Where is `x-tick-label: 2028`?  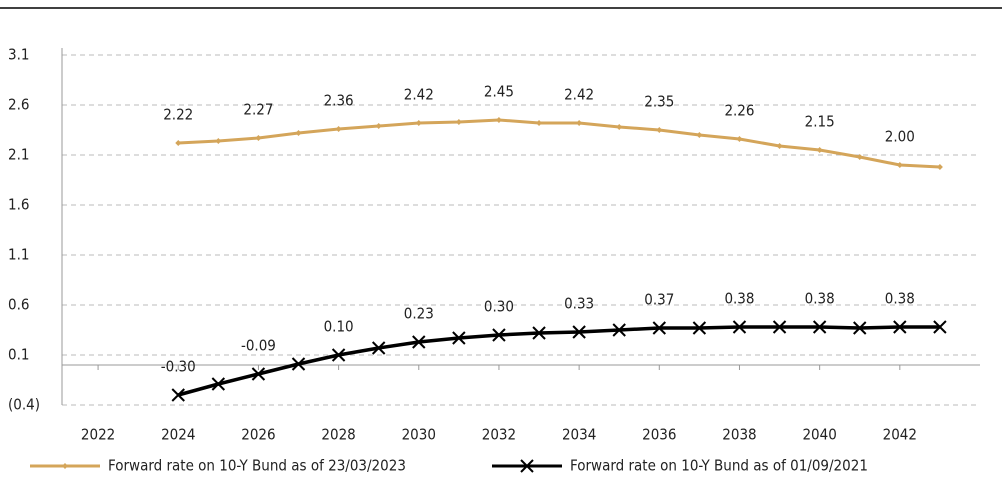
x-tick-label: 2028 is located at coordinates (338, 435).